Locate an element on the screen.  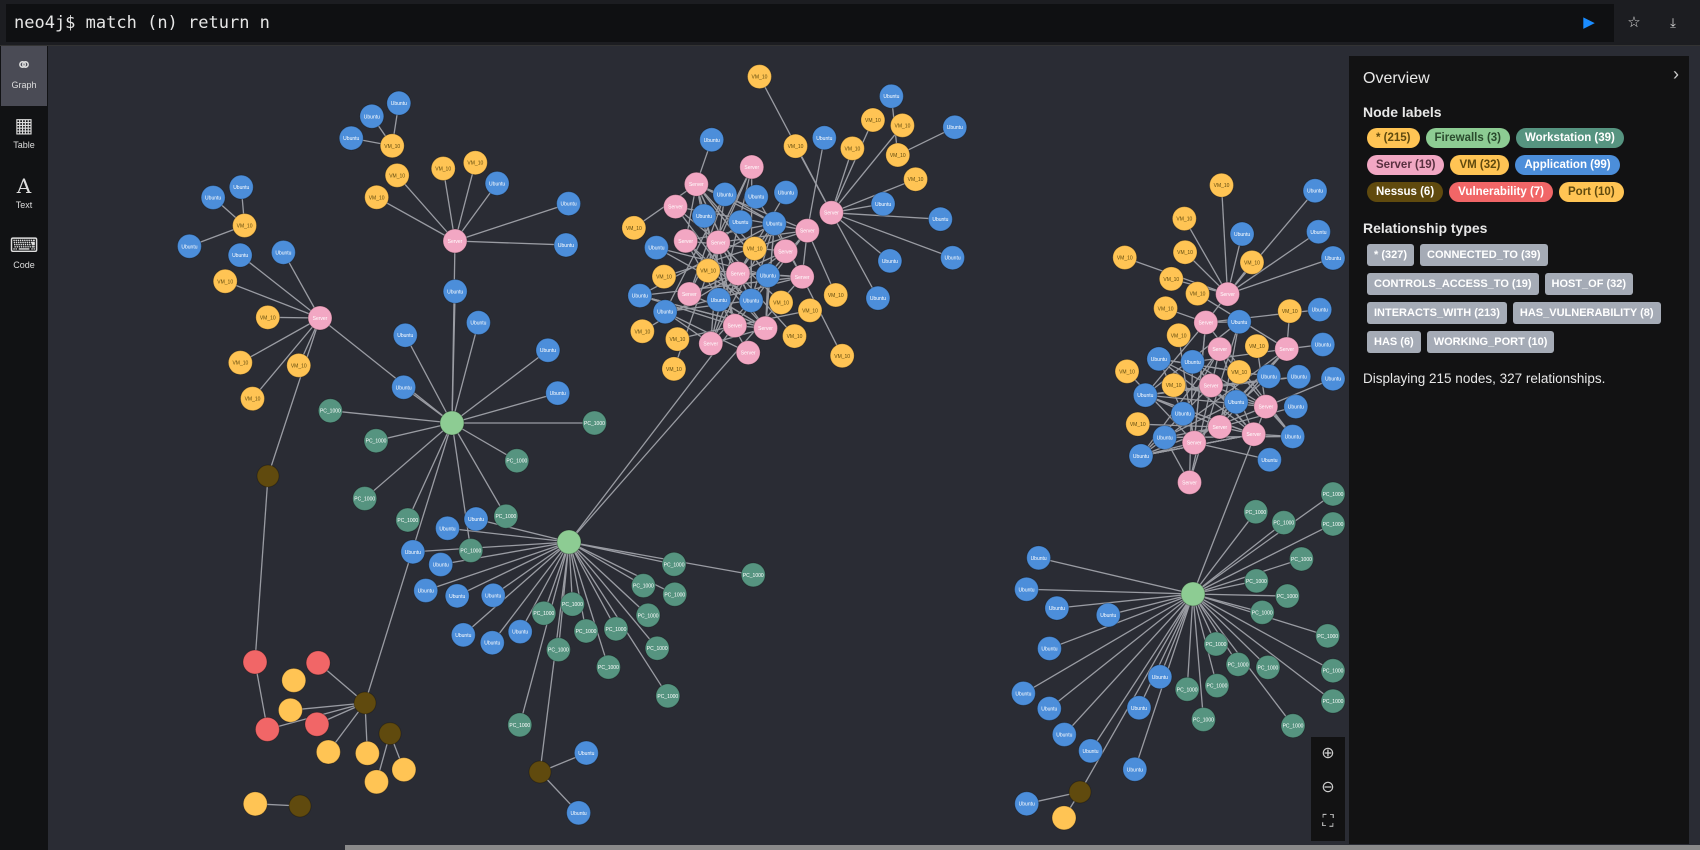
sidebar-item-table: ▦ Table is located at coordinates (24, 136).